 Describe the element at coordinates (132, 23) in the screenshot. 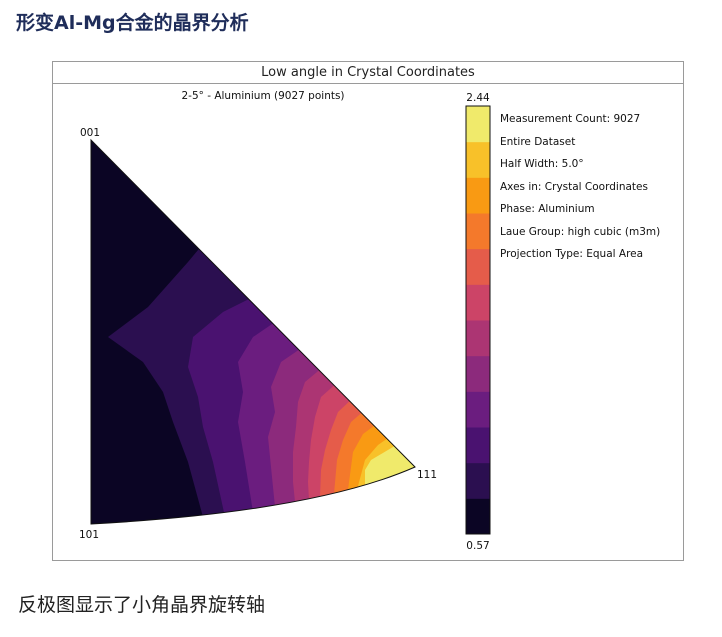

I see `page-heading: 形变Al-Mg合金的晶界分析` at that location.